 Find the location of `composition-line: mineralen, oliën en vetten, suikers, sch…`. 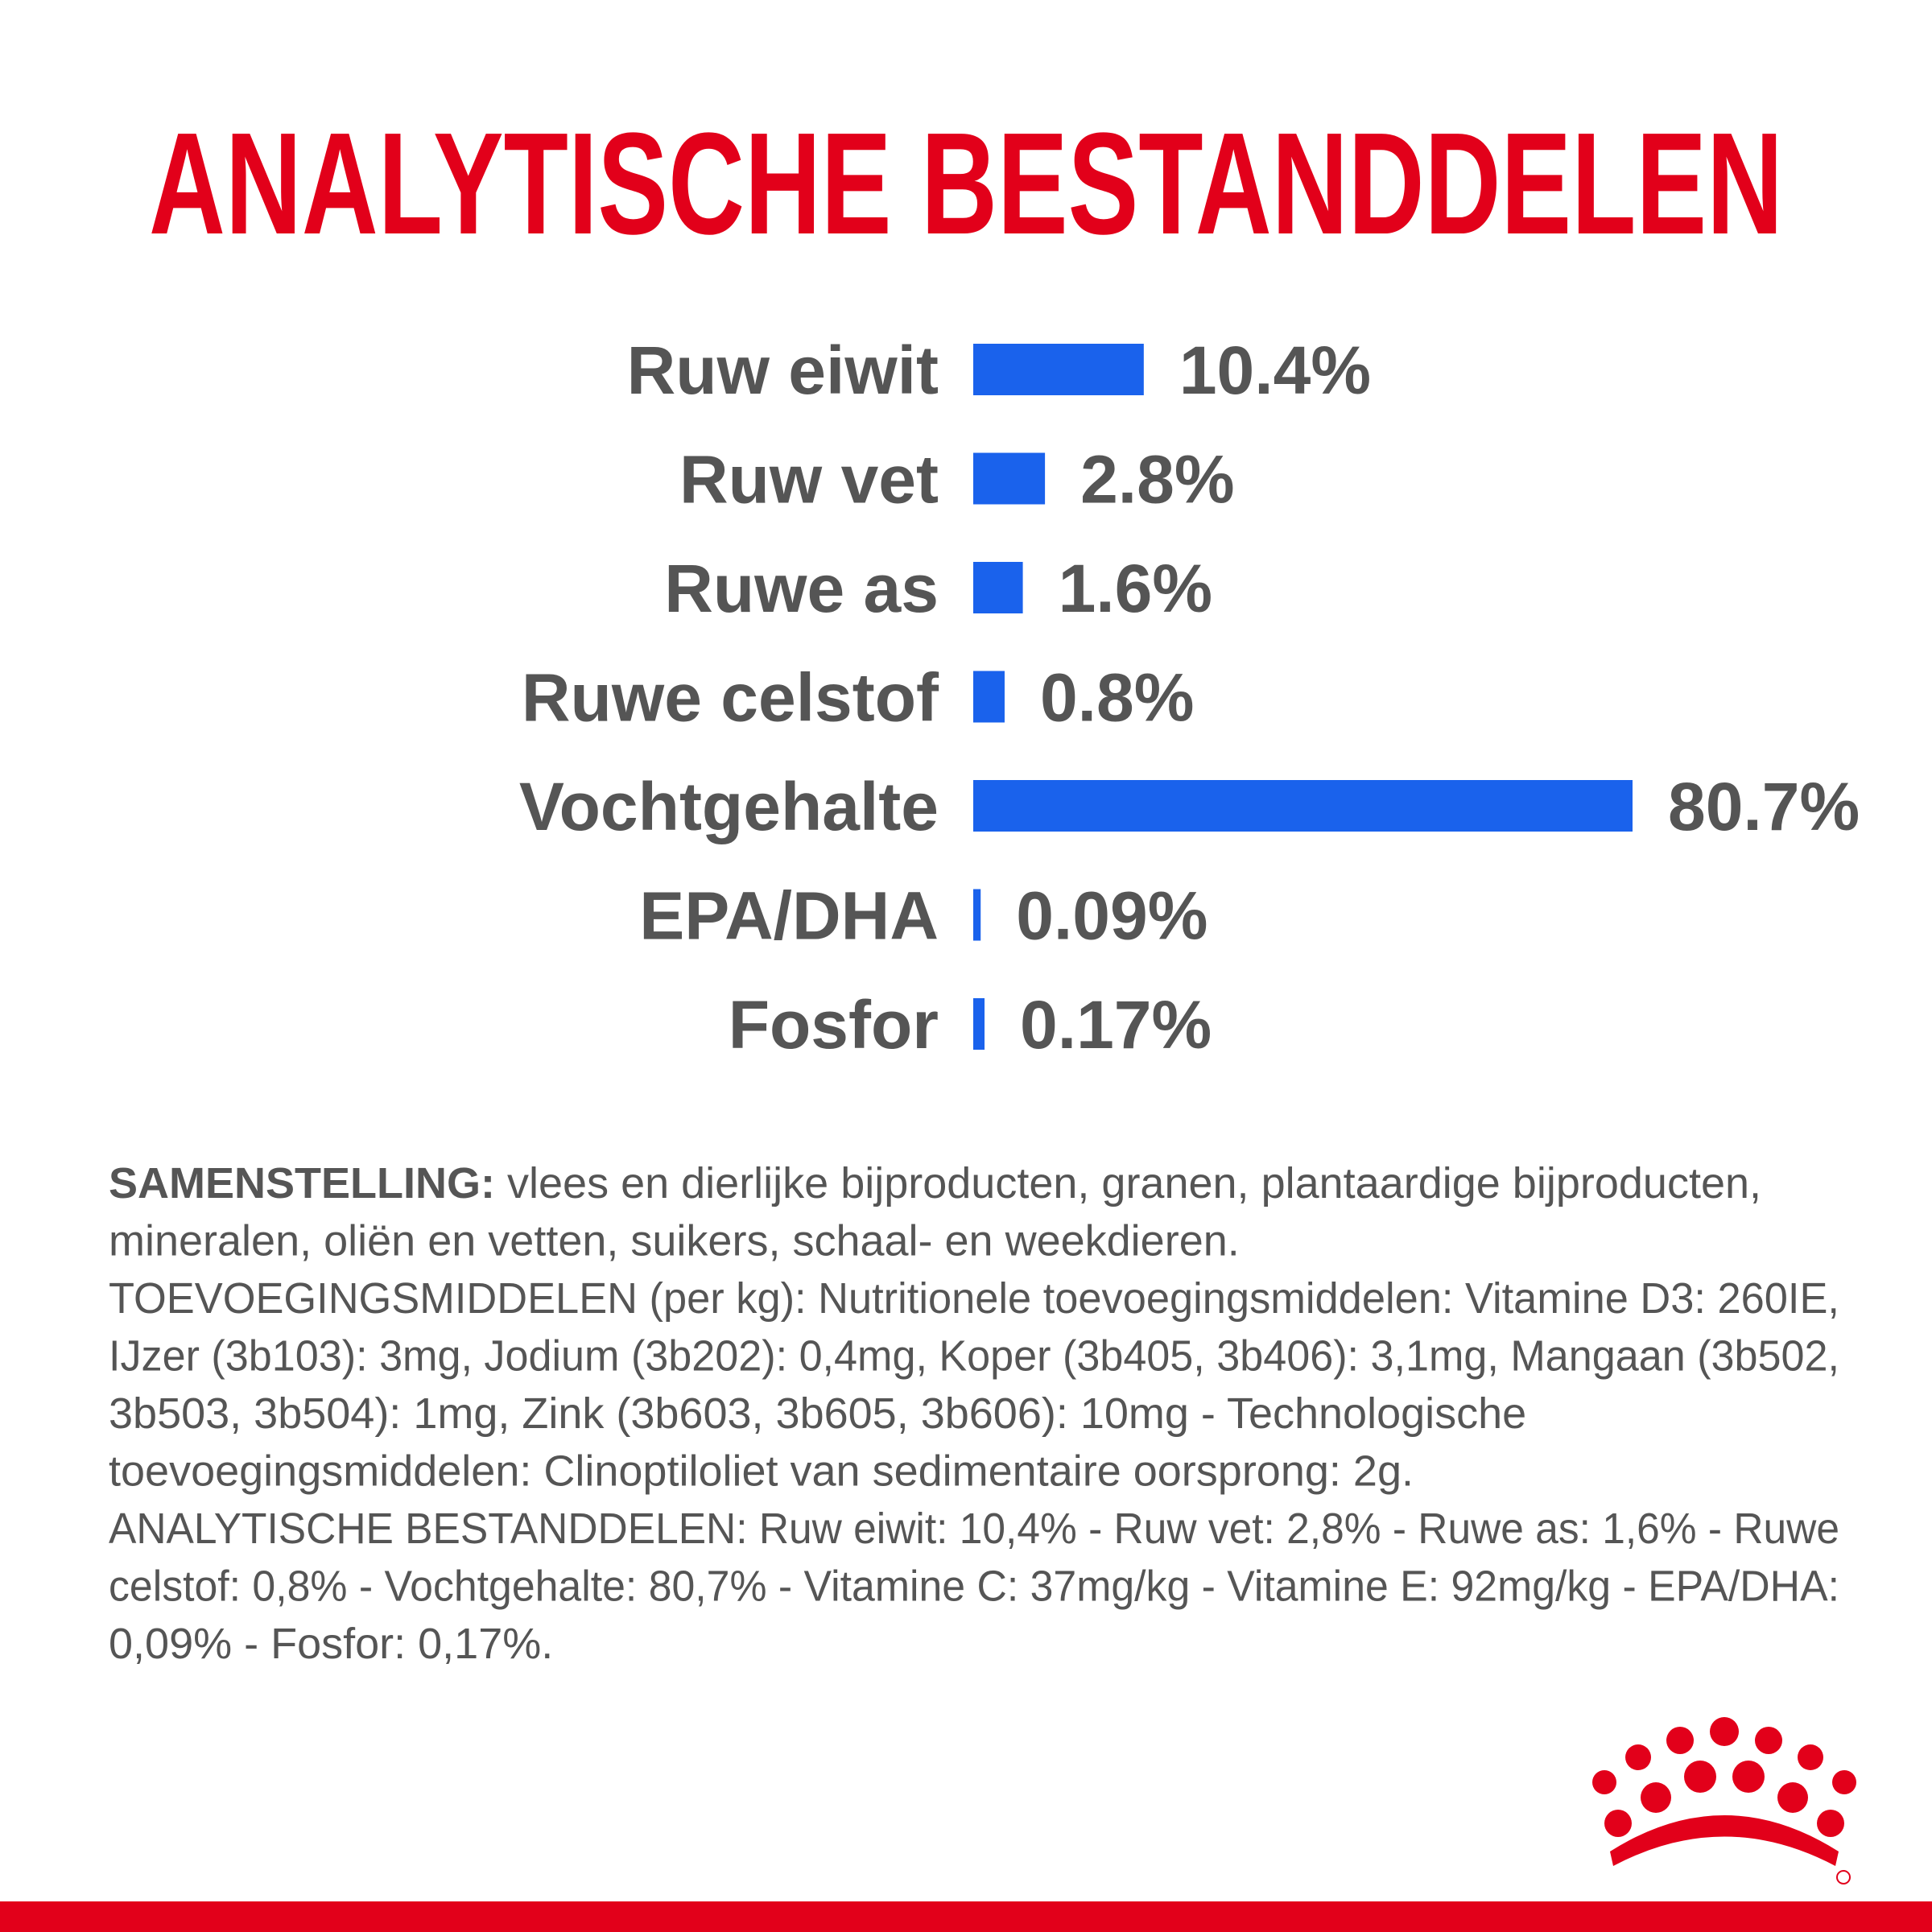

composition-line: mineralen, oliën en vetten, suikers, sch… is located at coordinates (674, 1241).